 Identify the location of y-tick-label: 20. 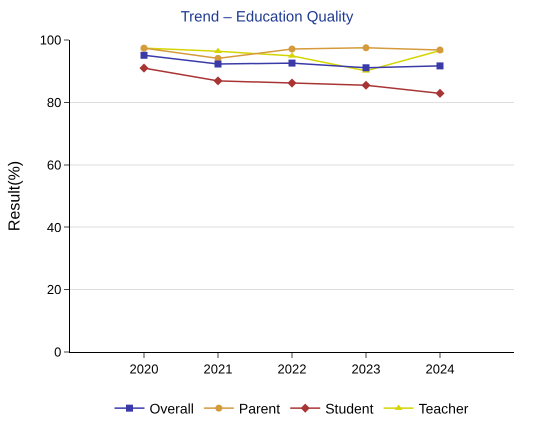
(54, 290).